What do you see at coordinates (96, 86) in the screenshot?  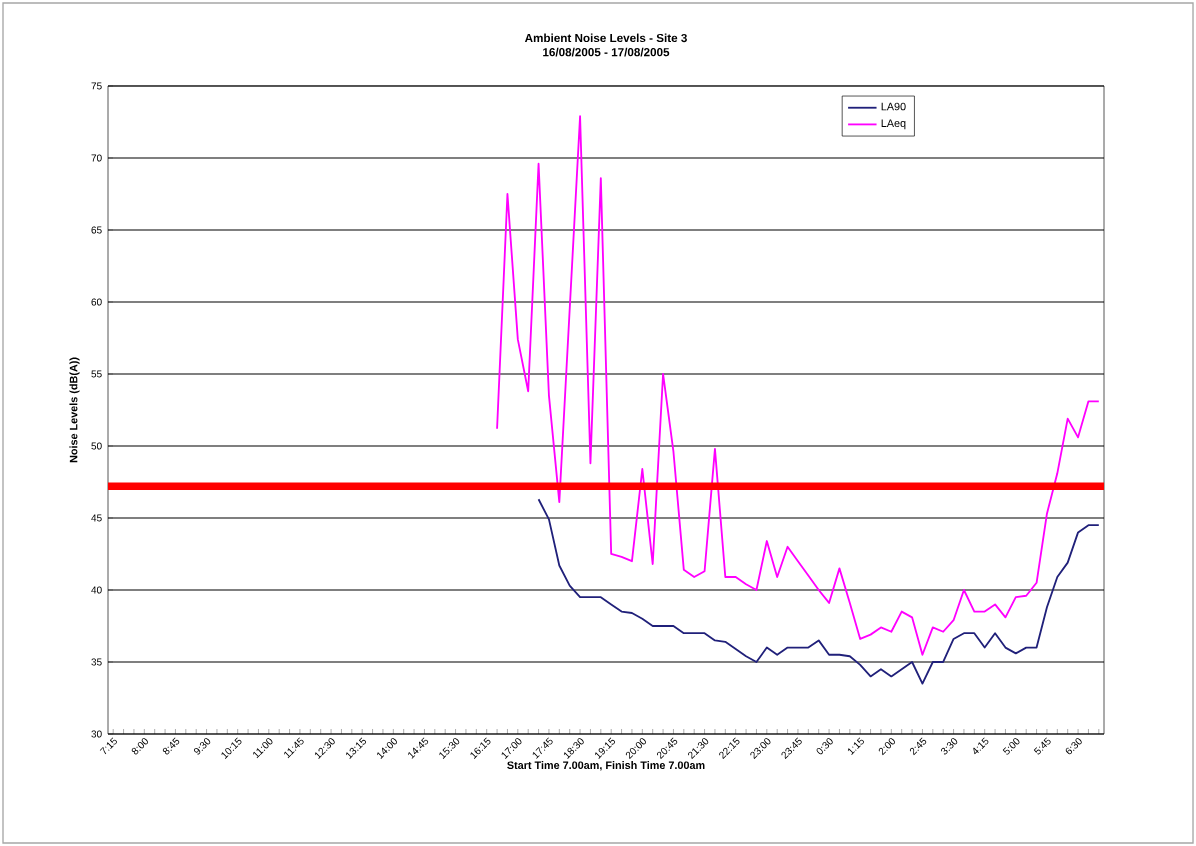 I see `y-tick-label: 75` at bounding box center [96, 86].